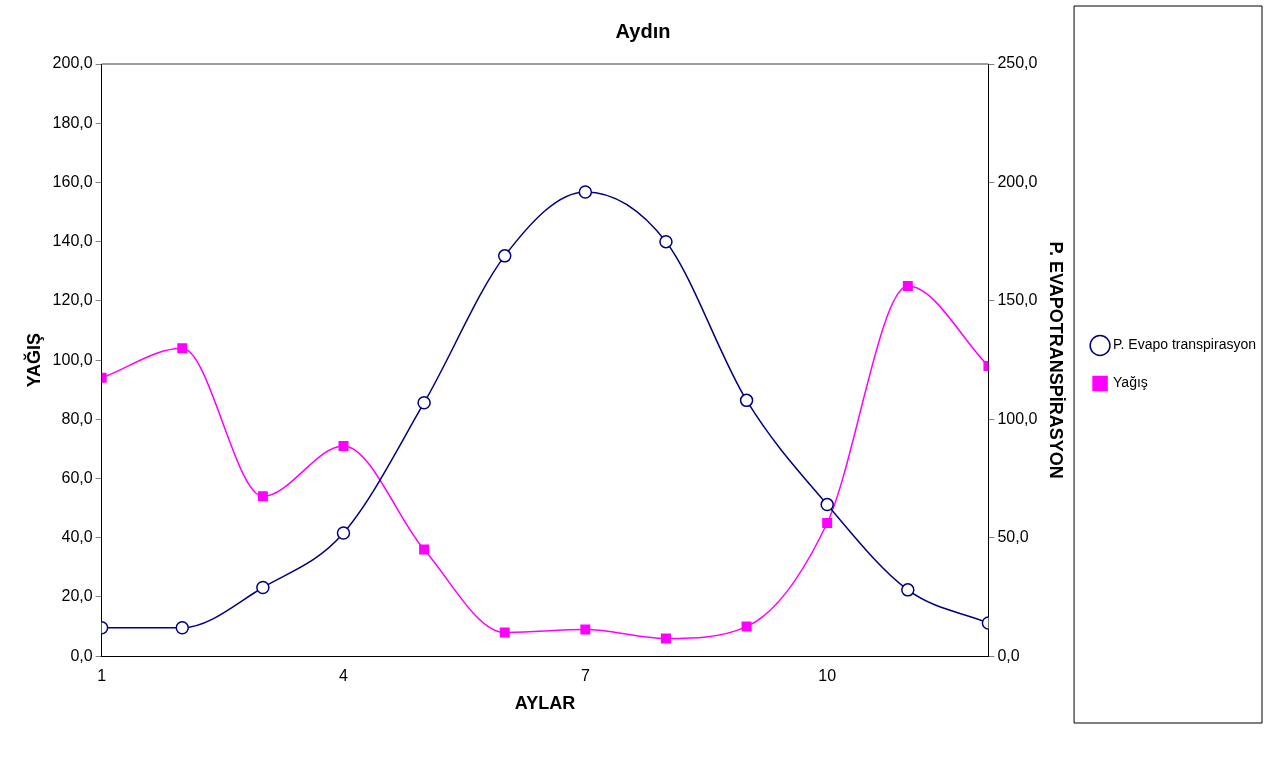 This screenshot has width=1276, height=759. I want to click on y2-tick-label: 100,0, so click(1017, 418).